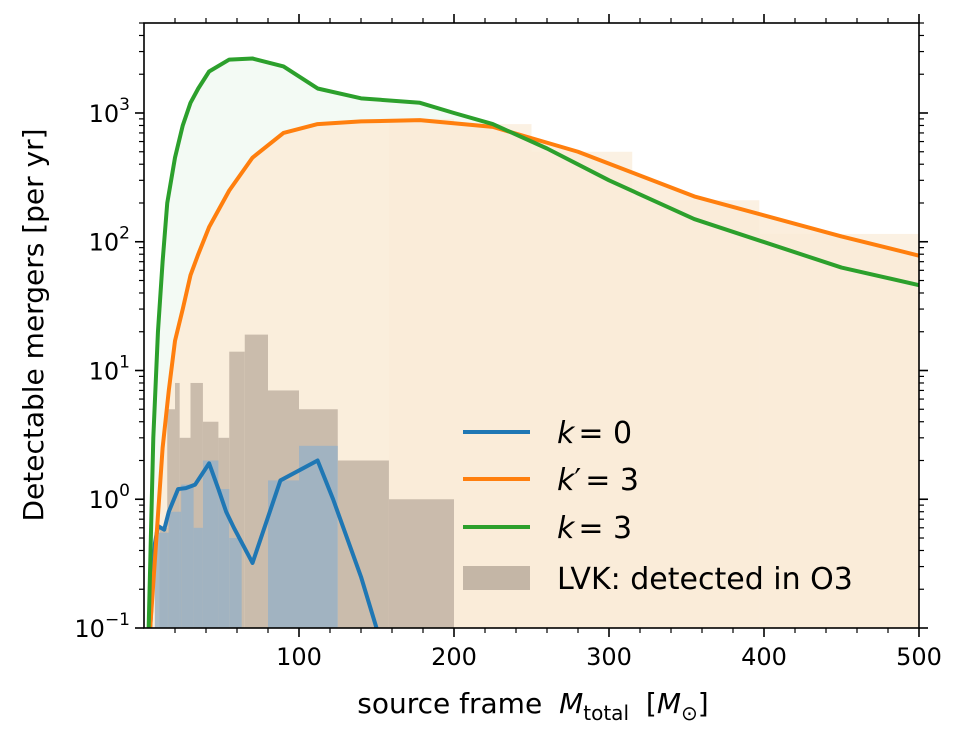 This screenshot has height=741, width=965. What do you see at coordinates (102, 626) in the screenshot?
I see `y-tick-label: 10⁻¹` at bounding box center [102, 626].